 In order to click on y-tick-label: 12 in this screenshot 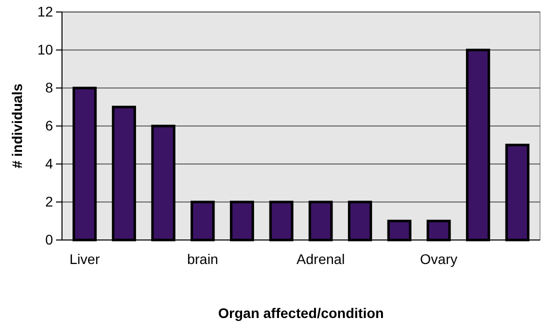, I will do `click(45, 11)`.